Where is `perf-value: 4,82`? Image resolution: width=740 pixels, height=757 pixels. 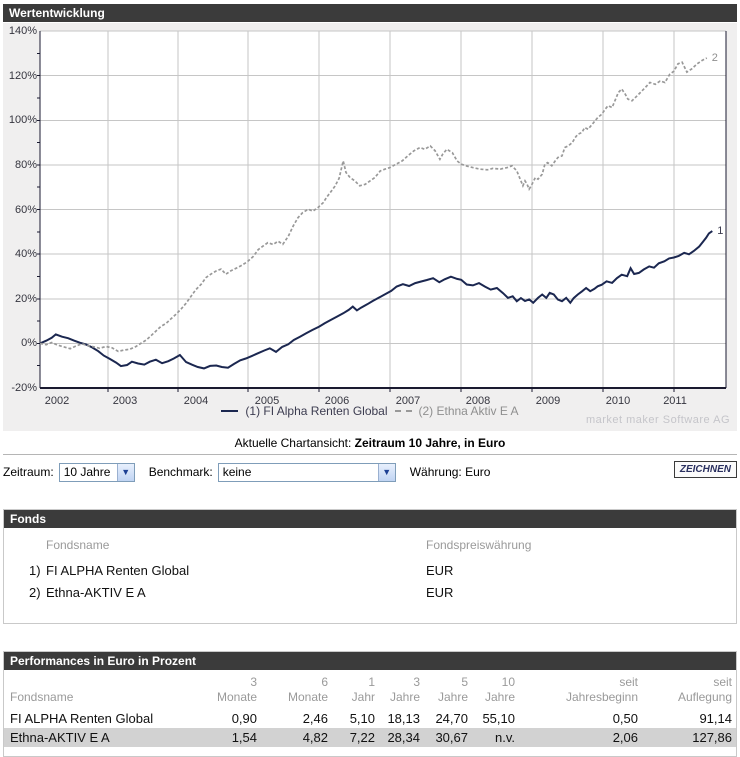 perf-value: 4,82 is located at coordinates (296, 737).